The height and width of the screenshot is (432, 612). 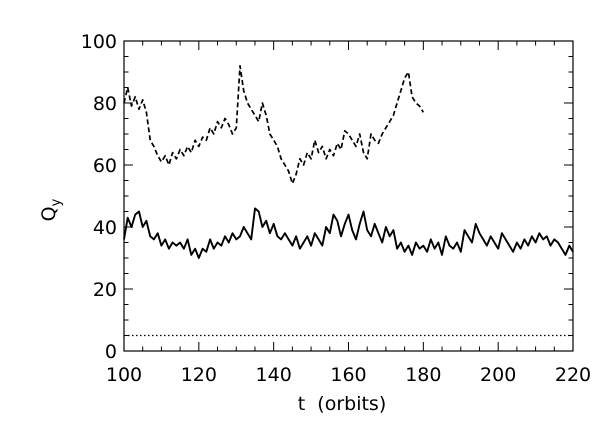 What do you see at coordinates (199, 375) in the screenshot?
I see `x-tick-label: 120` at bounding box center [199, 375].